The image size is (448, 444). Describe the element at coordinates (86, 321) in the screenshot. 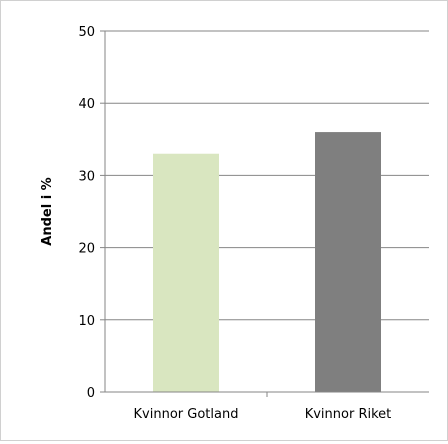

I see `y-tick-label: 10` at that location.